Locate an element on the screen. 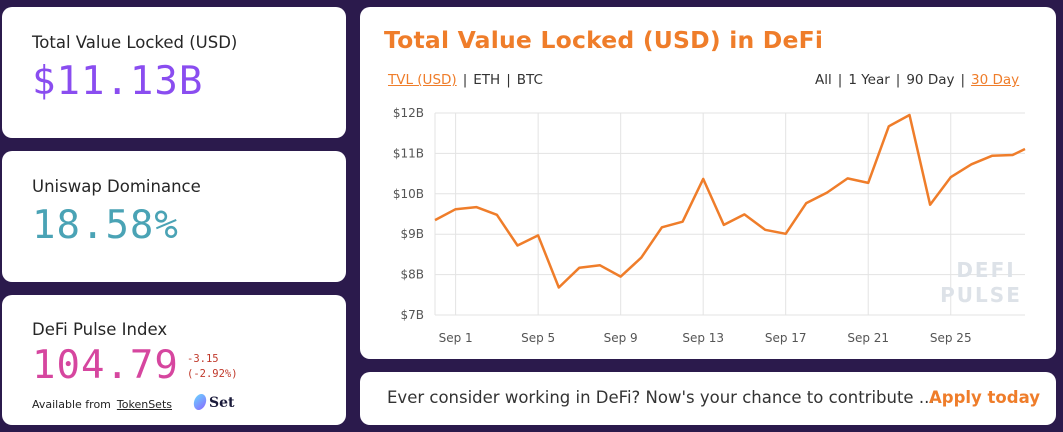 This screenshot has height=432, width=1063. dpi-change-abs: -3.15 is located at coordinates (203, 359).